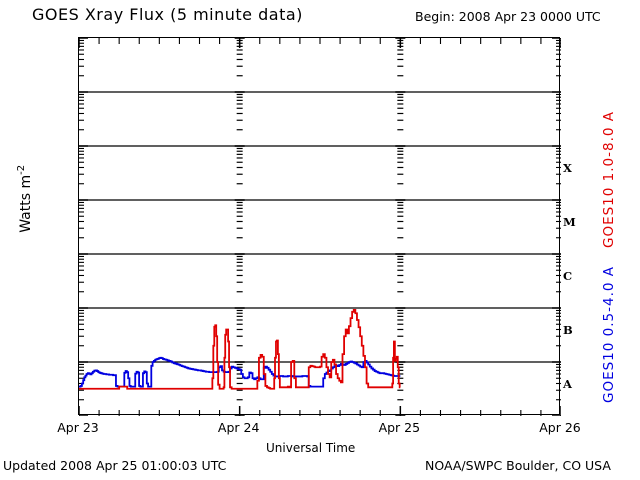 This screenshot has width=640, height=480. What do you see at coordinates (22, 169) in the screenshot?
I see `y-axis-title-exponent: -2` at bounding box center [22, 169].